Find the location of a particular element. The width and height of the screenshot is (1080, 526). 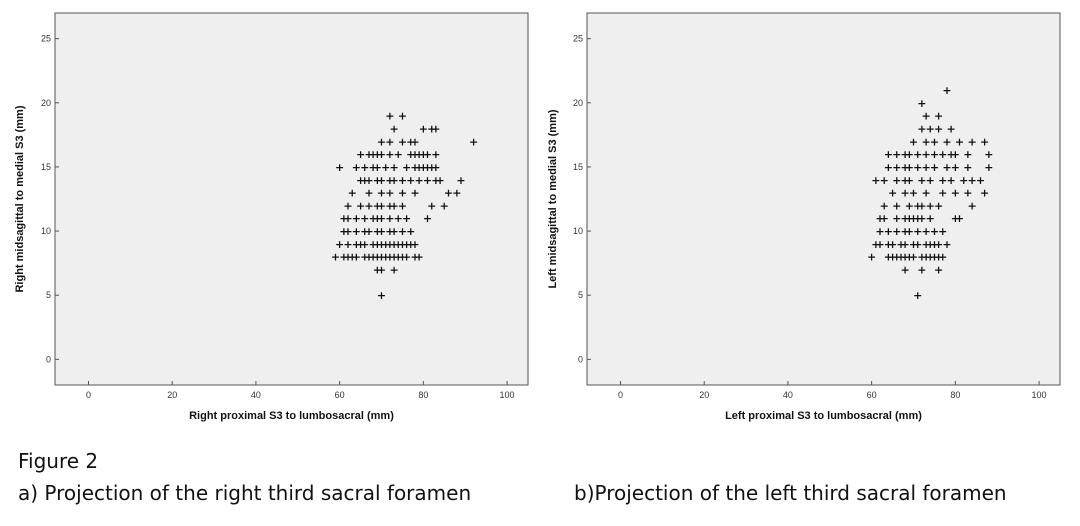

x-axis-title-a: Right proximal S3 to lumbosacral (mm) is located at coordinates (291, 416).